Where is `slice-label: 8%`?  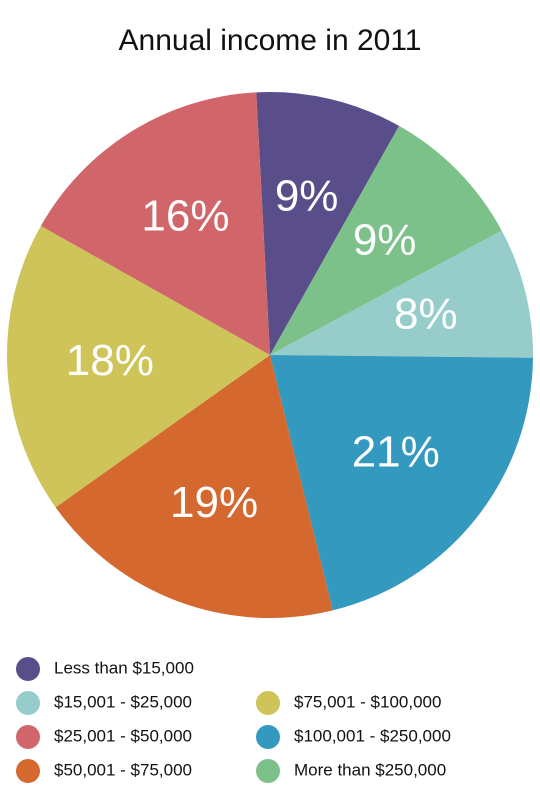
slice-label: 8% is located at coordinates (426, 313).